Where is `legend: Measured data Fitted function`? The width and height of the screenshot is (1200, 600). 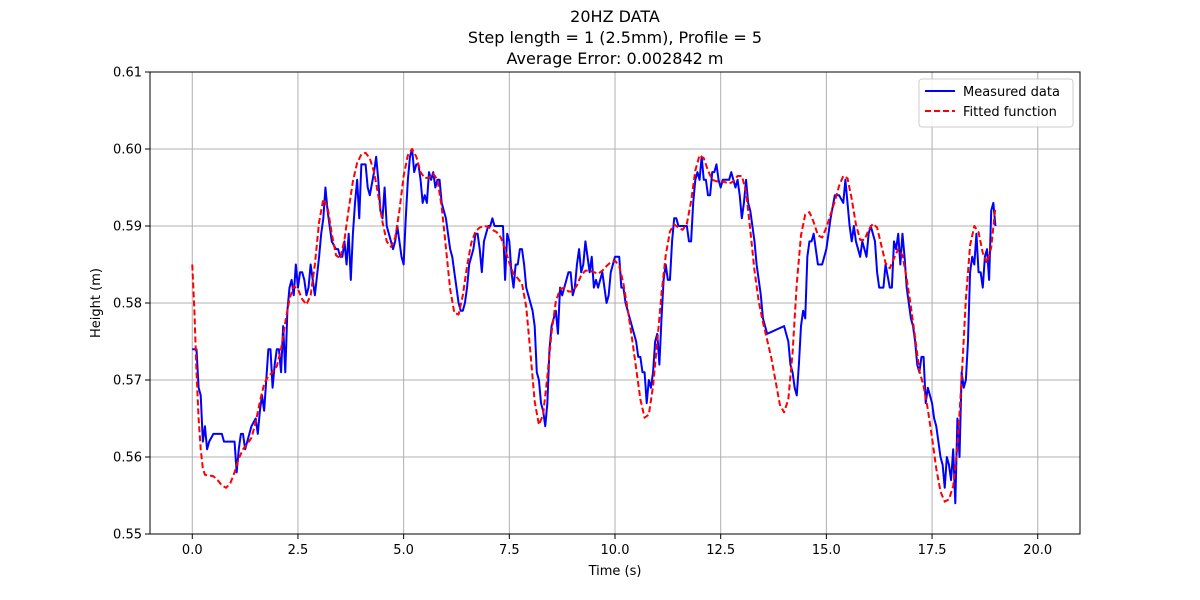 legend: Measured data Fitted function is located at coordinates (996, 103).